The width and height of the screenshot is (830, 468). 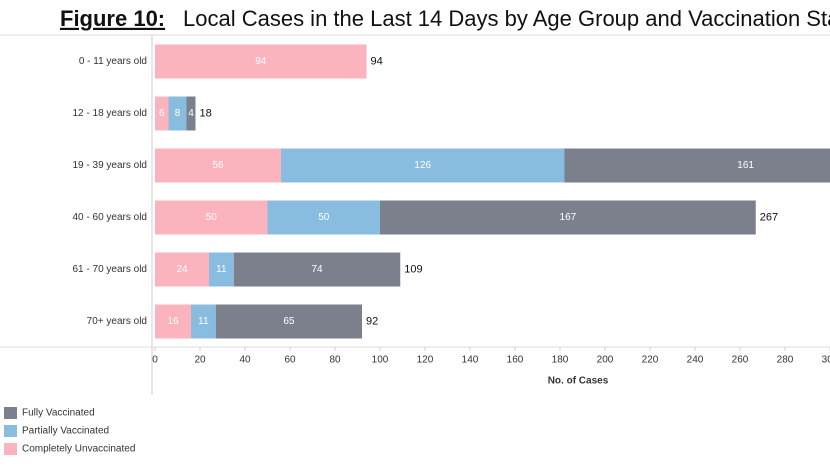 I want to click on y-tick-label: 19 - 39 years old, so click(x=110, y=165).